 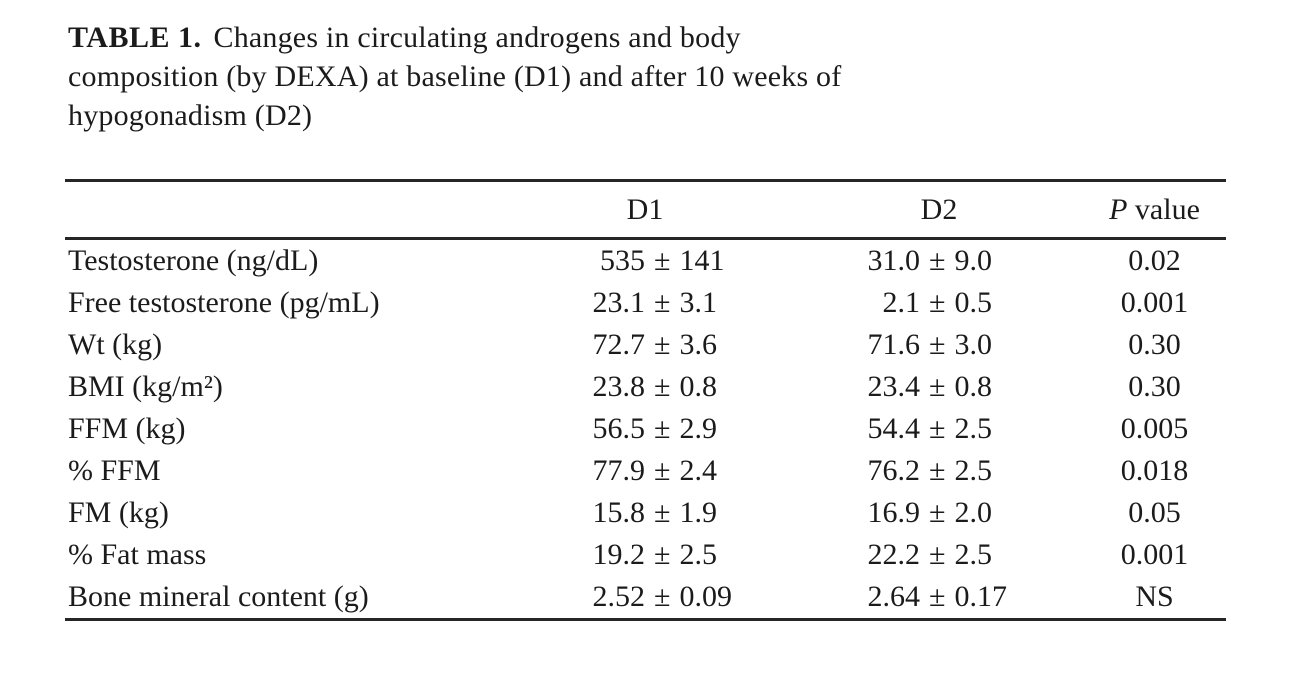 What do you see at coordinates (894, 470) in the screenshot?
I see `d2-mean: 76.2` at bounding box center [894, 470].